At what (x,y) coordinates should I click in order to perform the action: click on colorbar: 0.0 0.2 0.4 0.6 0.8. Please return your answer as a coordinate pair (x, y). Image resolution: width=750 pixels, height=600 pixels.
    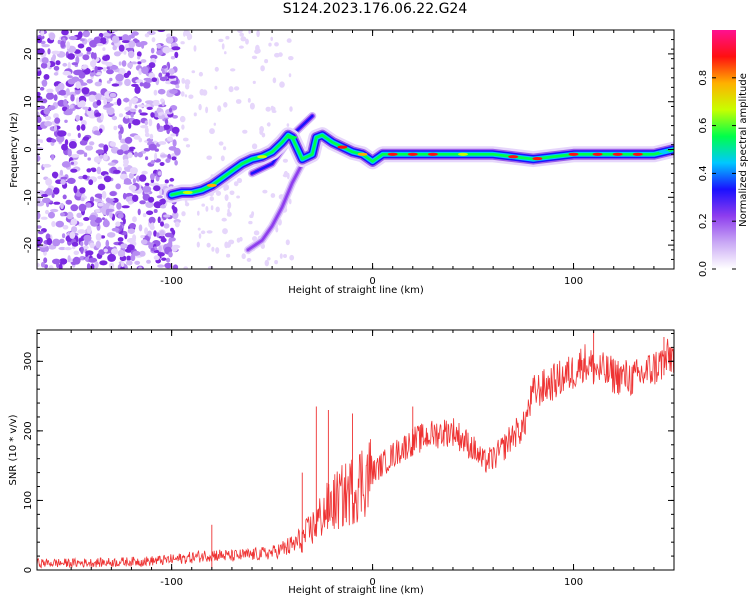
    Looking at the image, I should click on (717, 153).